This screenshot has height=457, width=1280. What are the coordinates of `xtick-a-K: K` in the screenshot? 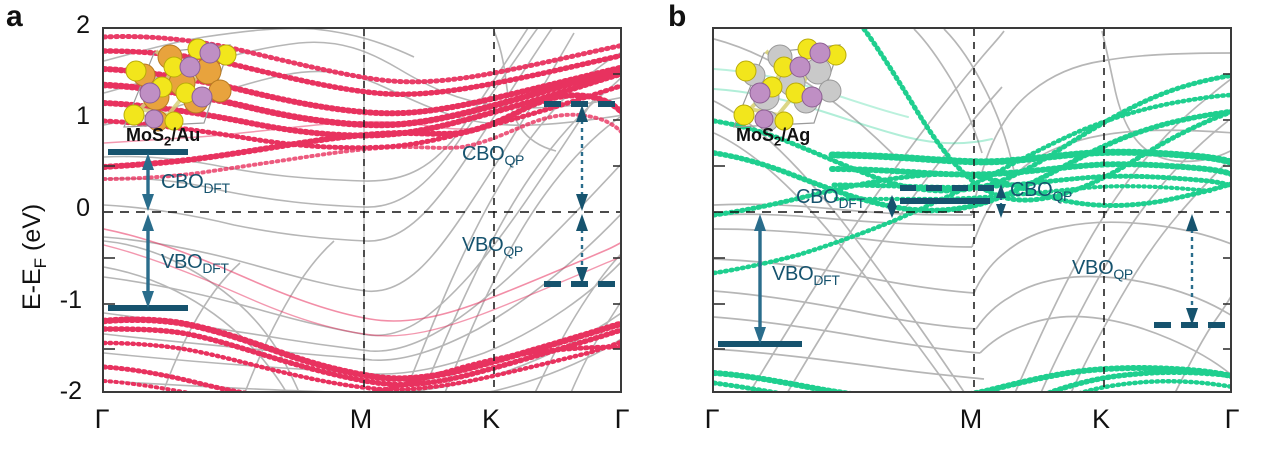 It's located at (490, 419).